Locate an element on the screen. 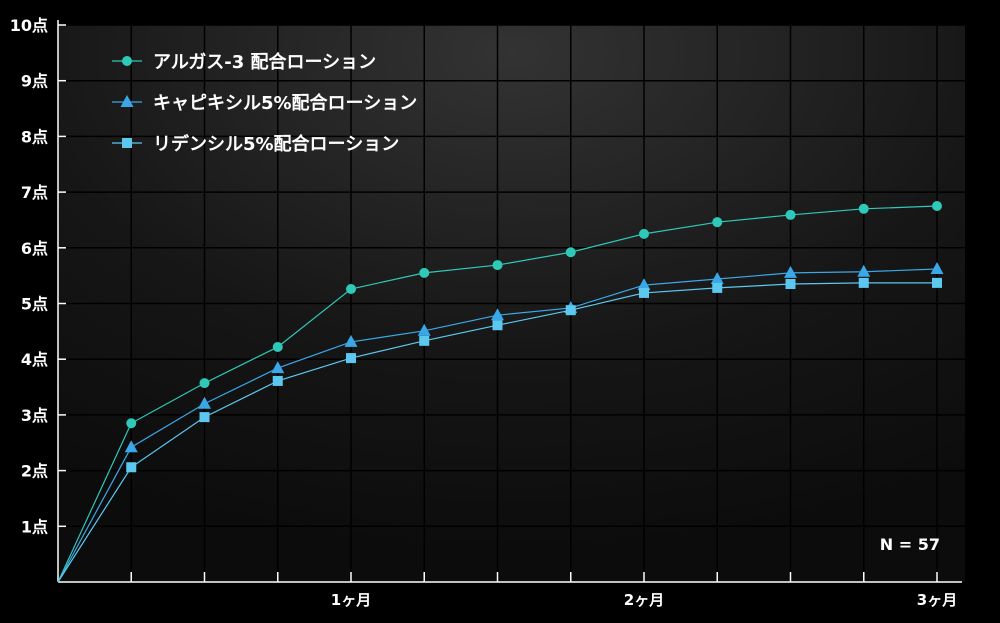 The width and height of the screenshot is (1000, 623). x-tick-label: 2ヶ月 is located at coordinates (644, 600).